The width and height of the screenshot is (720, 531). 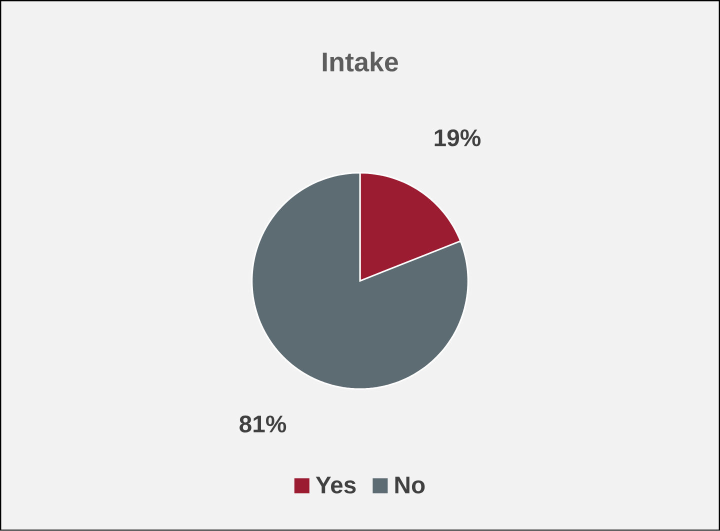 What do you see at coordinates (263, 424) in the screenshot?
I see `data-label: 81%` at bounding box center [263, 424].